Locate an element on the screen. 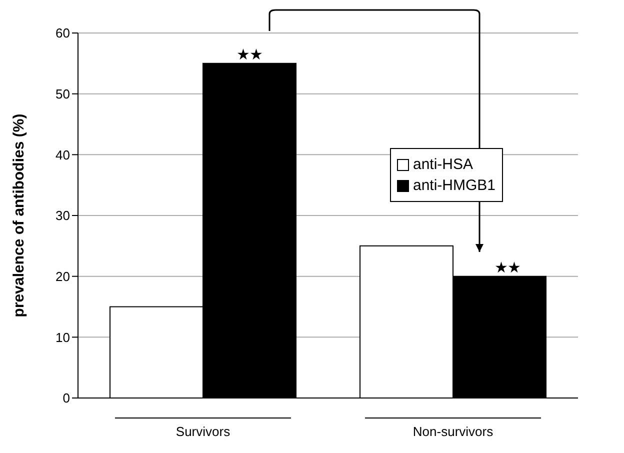 This screenshot has width=624, height=453. x-tick-label: Non-survivors is located at coordinates (453, 431).